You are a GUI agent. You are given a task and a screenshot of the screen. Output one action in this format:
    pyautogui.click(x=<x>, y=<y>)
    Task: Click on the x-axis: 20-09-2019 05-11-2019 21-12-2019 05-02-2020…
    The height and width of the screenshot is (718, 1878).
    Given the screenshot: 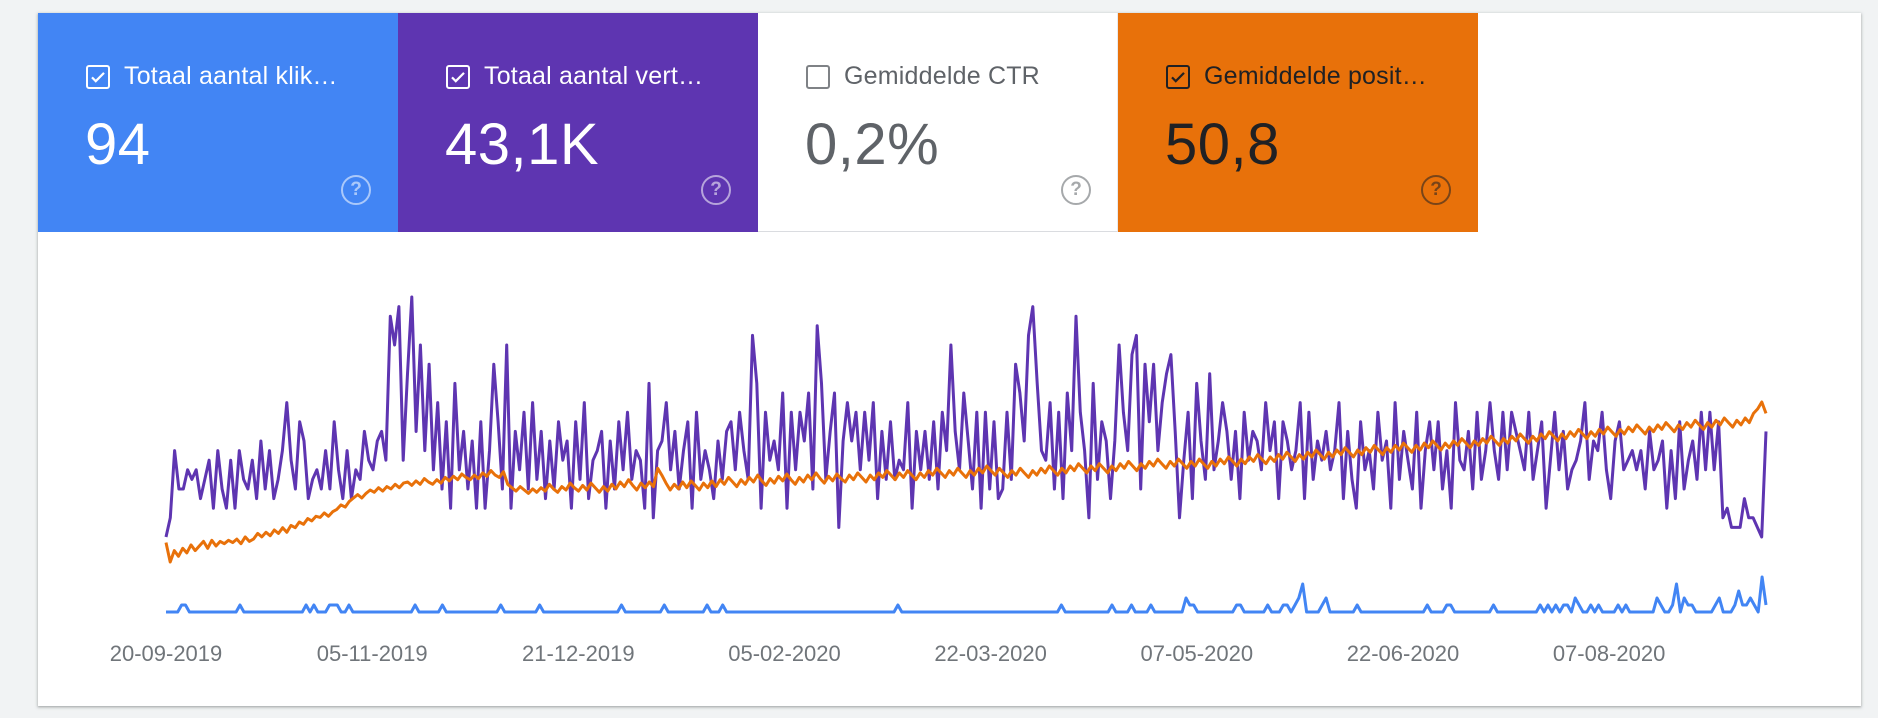 What is the action you would take?
    pyautogui.click(x=888, y=653)
    